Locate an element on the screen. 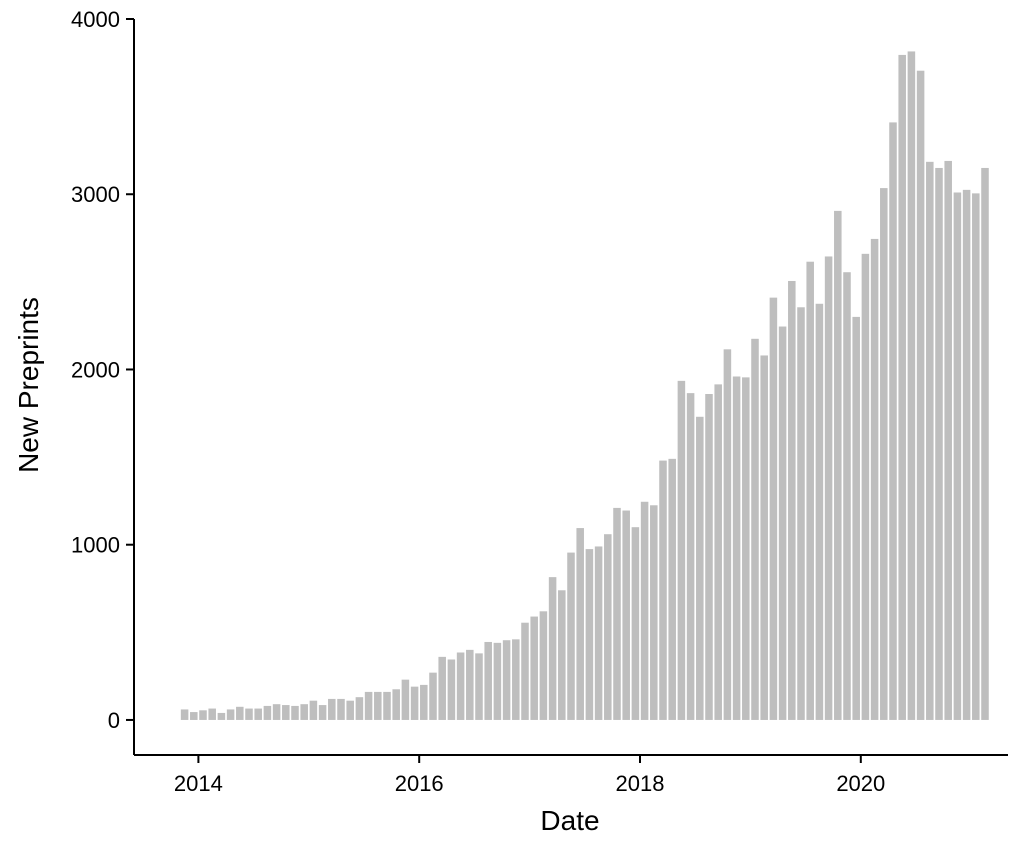 The image size is (1024, 853). x-tick-label: 2020 is located at coordinates (860, 783).